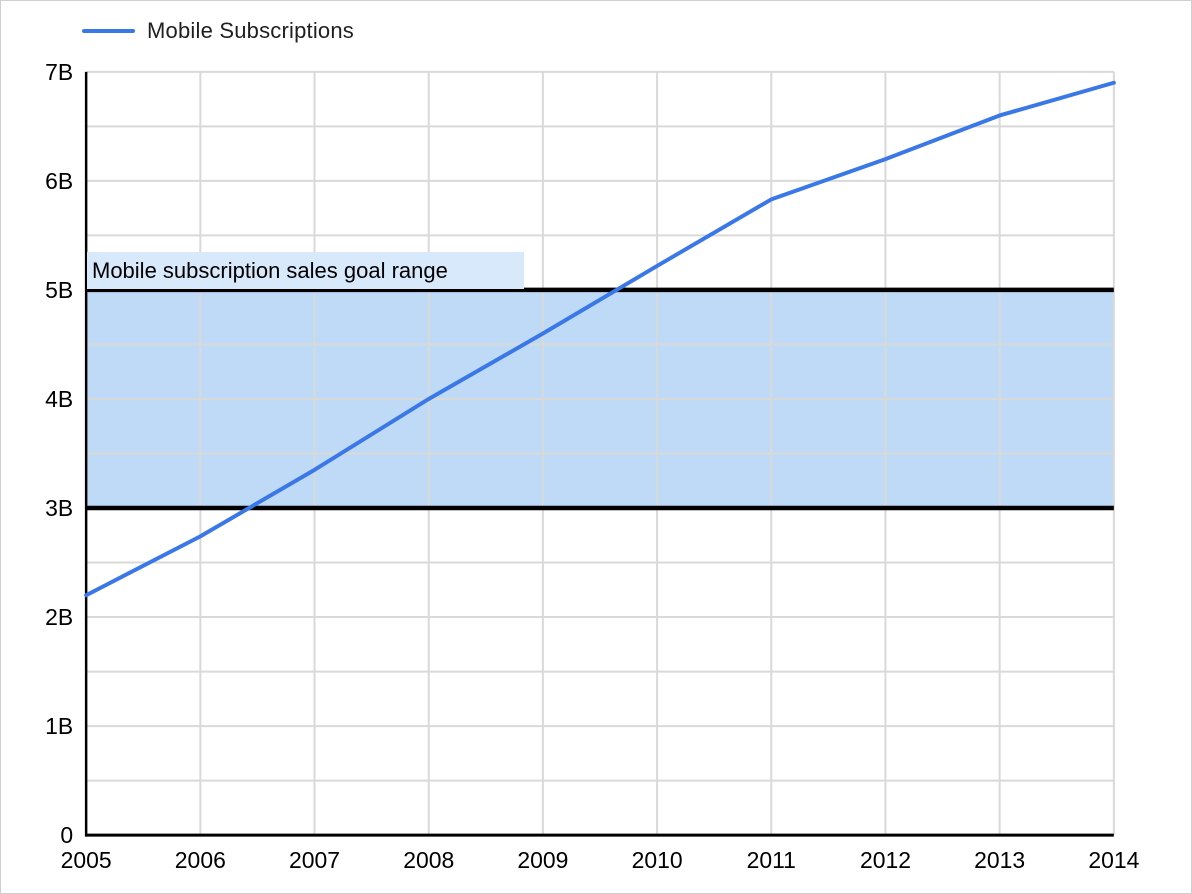 This screenshot has height=894, width=1192. Describe the element at coordinates (999, 860) in the screenshot. I see `x-axis-tick-label: 2013` at that location.